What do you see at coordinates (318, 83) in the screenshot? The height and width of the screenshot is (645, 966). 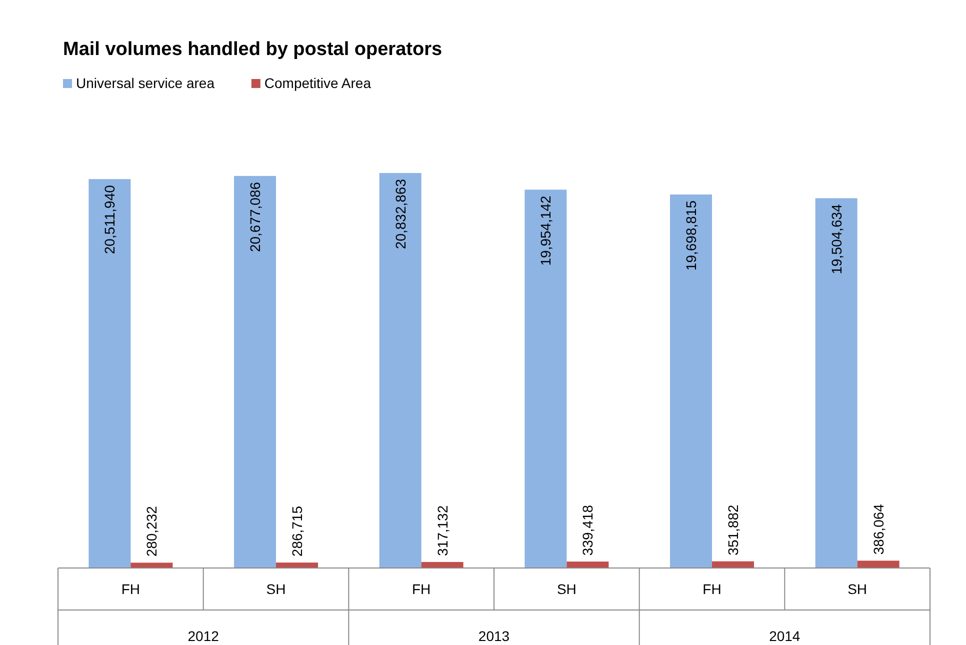 I see `legend-label: Competitive Area` at bounding box center [318, 83].